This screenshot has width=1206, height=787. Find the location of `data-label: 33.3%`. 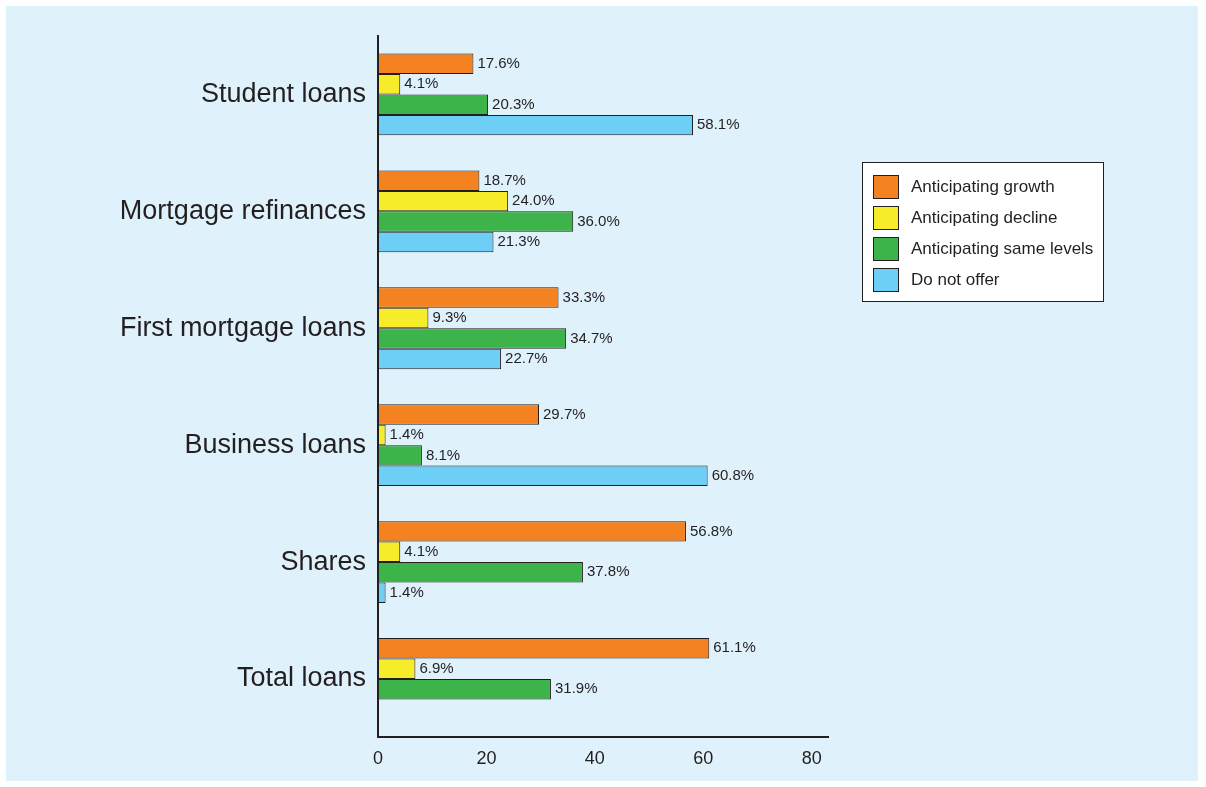

data-label: 33.3% is located at coordinates (584, 296).